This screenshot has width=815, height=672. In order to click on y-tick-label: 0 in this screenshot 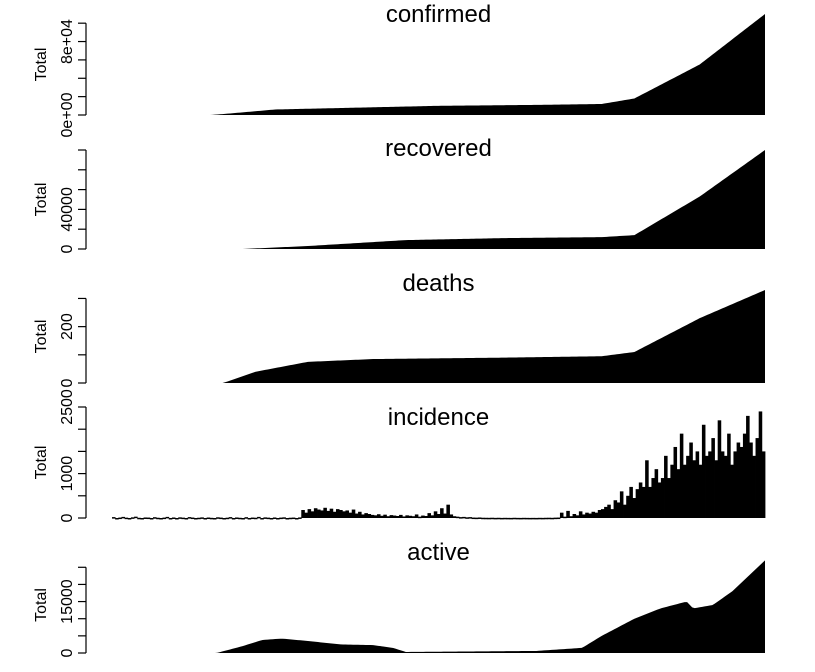, I will do `click(67, 382)`.